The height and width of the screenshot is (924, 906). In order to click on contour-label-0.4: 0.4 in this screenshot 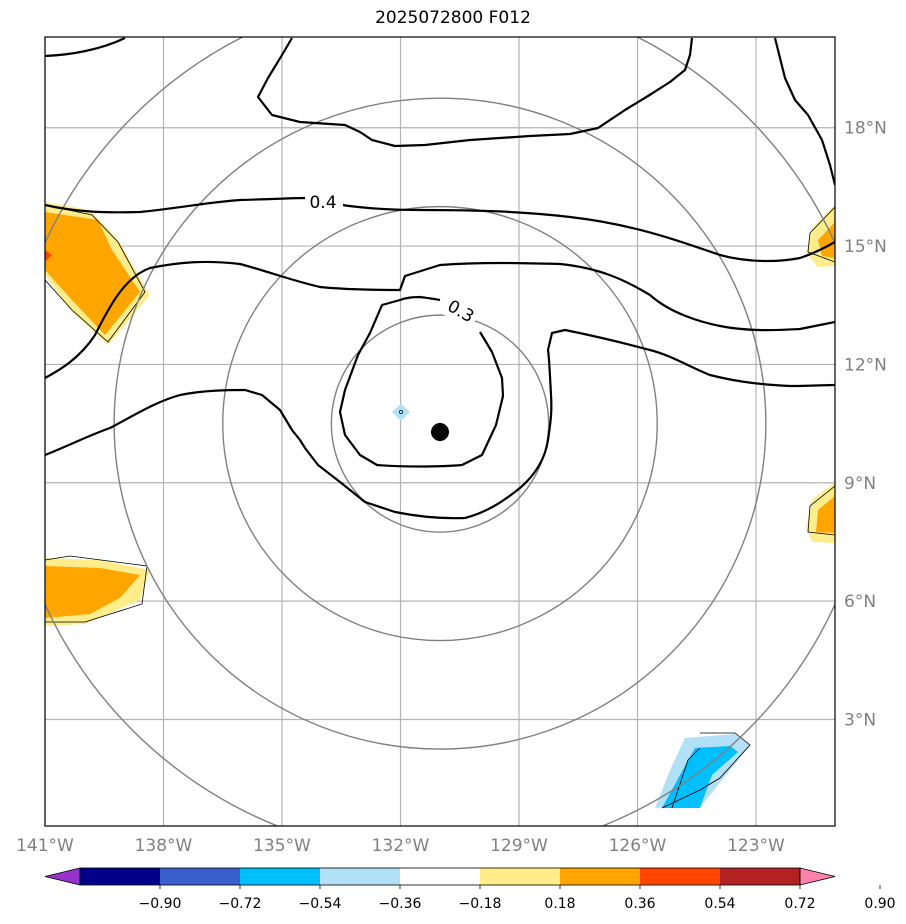, I will do `click(322, 203)`.